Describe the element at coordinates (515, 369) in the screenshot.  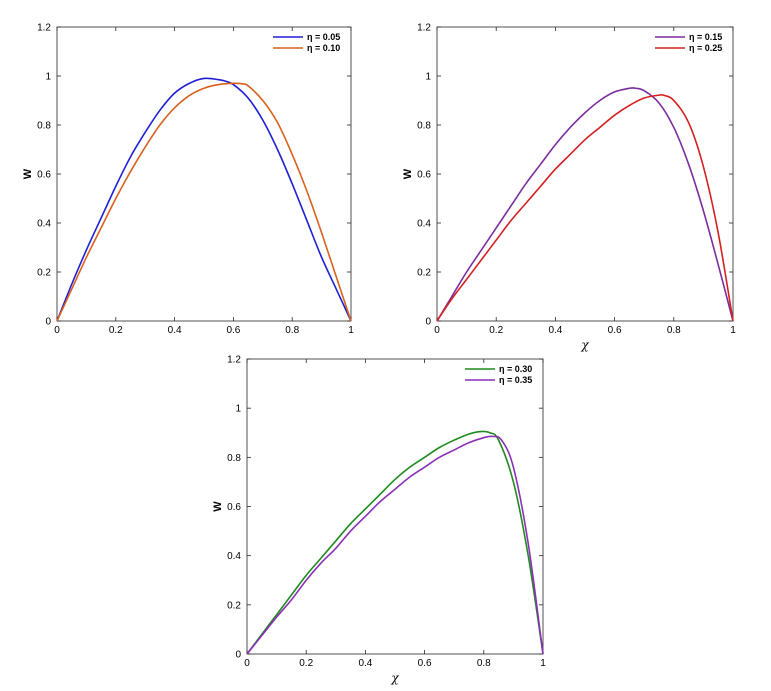
I see `legend-label: η = 0.30` at that location.